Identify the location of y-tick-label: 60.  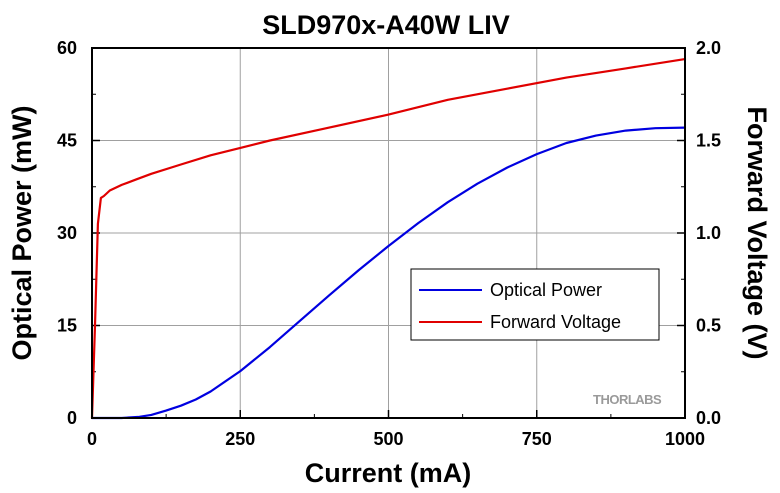
(67, 48).